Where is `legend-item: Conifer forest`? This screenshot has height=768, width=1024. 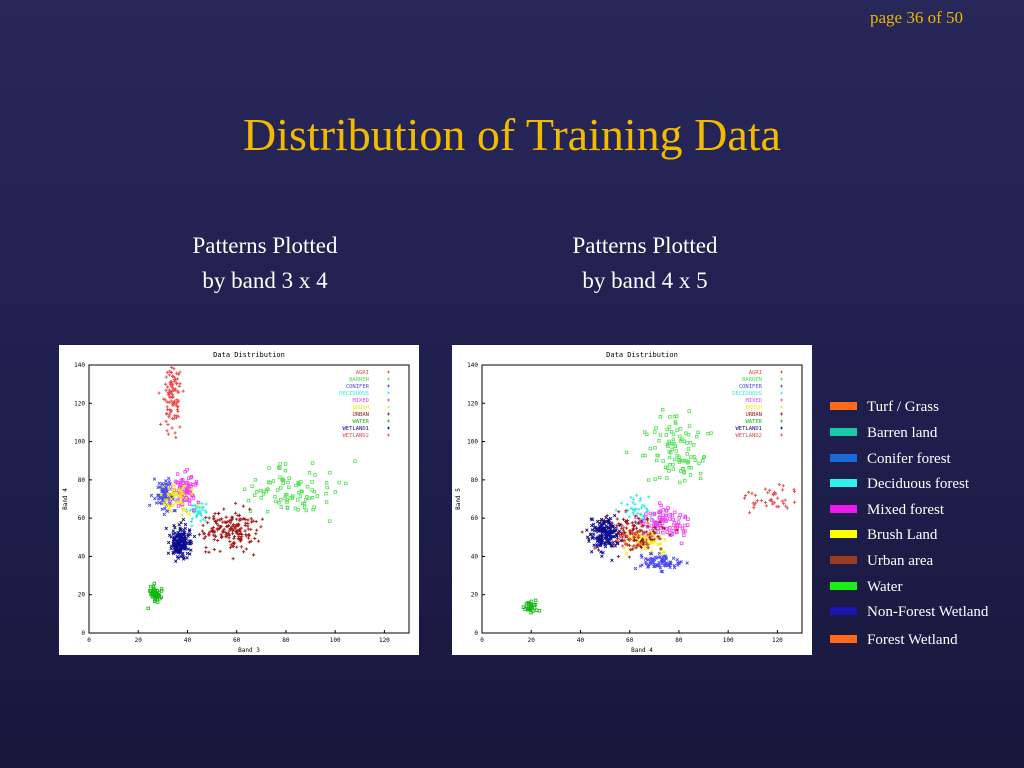
legend-item: Conifer forest is located at coordinates (925, 461).